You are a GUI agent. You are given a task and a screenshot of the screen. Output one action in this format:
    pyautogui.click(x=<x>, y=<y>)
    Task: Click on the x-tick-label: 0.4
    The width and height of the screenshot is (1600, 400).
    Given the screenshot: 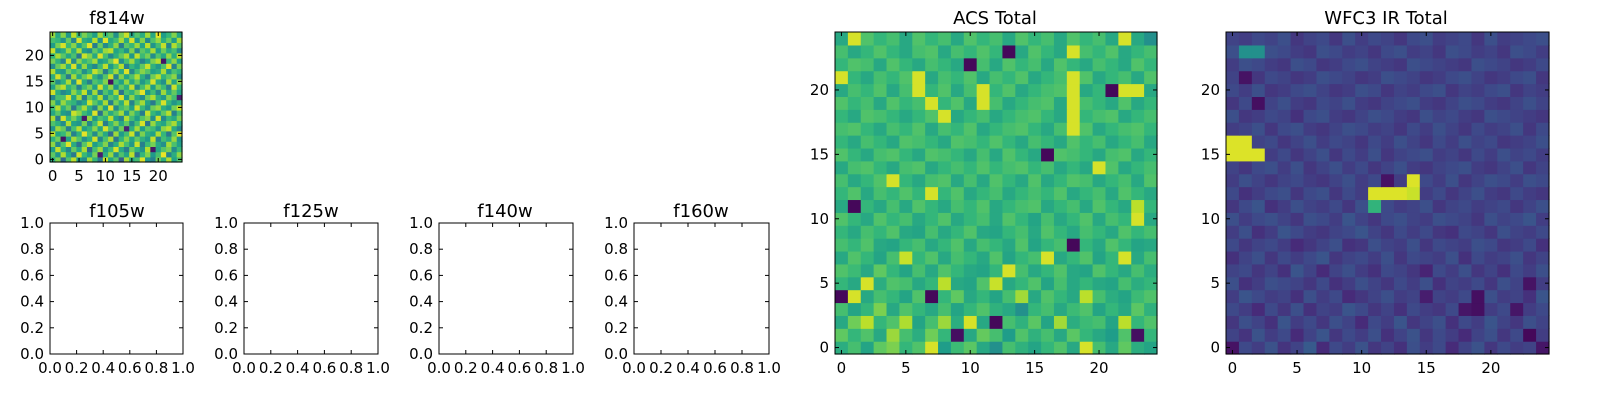 What is the action you would take?
    pyautogui.click(x=688, y=368)
    